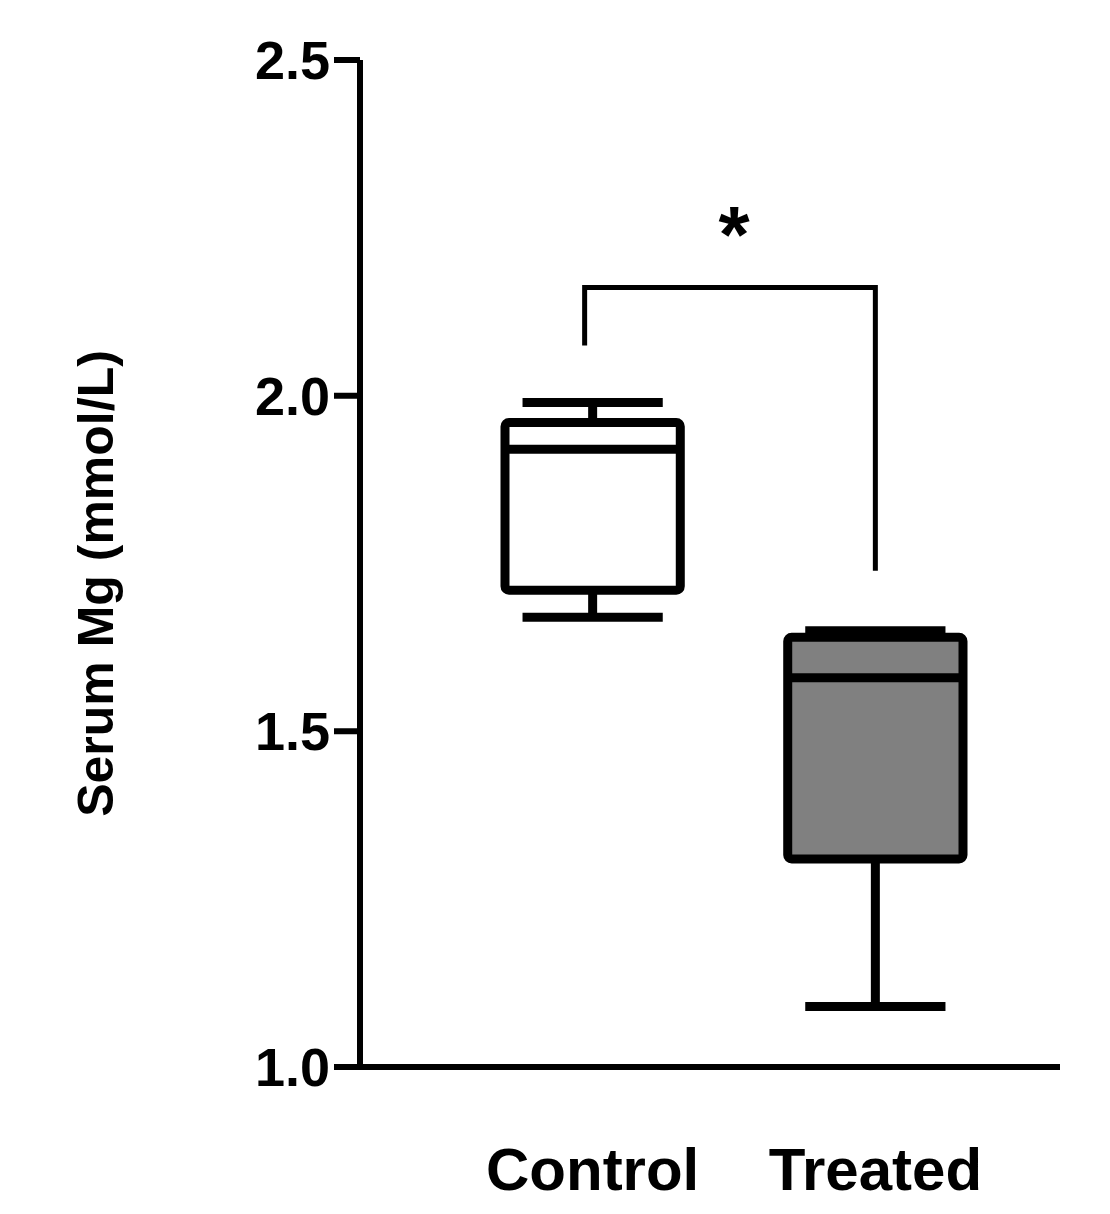  I want to click on x-tick-label: Treated, so click(875, 1169).